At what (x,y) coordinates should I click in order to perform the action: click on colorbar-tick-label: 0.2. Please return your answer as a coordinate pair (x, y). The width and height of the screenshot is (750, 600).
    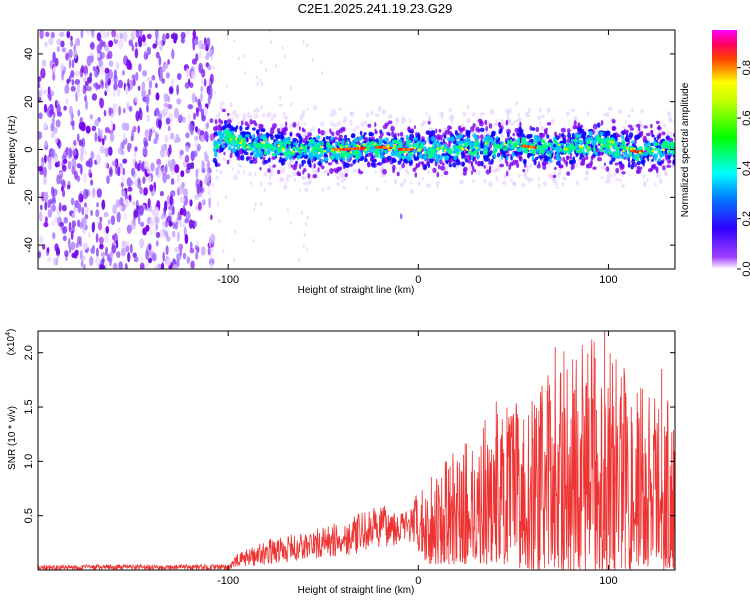
    Looking at the image, I should click on (745, 218).